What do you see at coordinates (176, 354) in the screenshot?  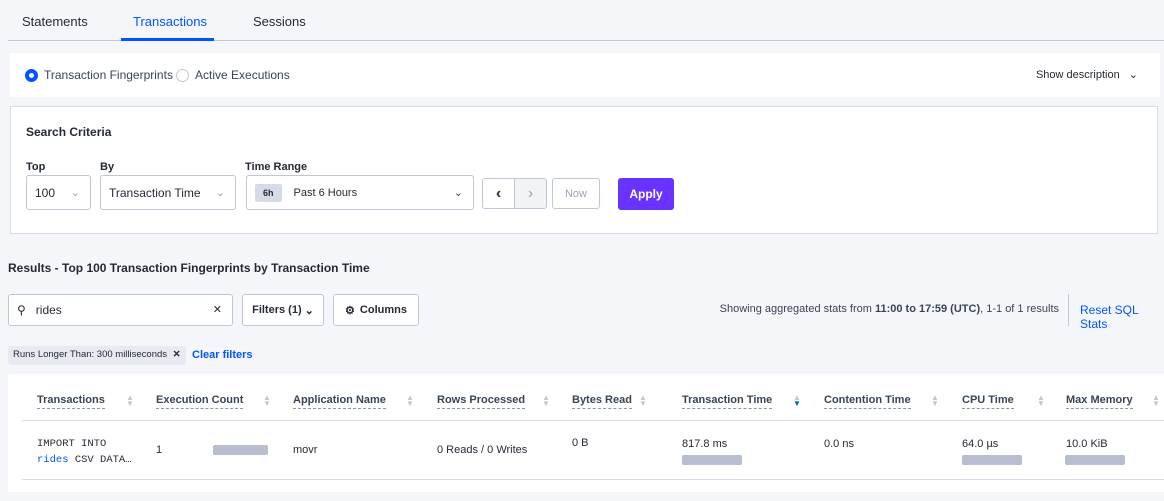 I see `remove-filter-icon: ✕` at bounding box center [176, 354].